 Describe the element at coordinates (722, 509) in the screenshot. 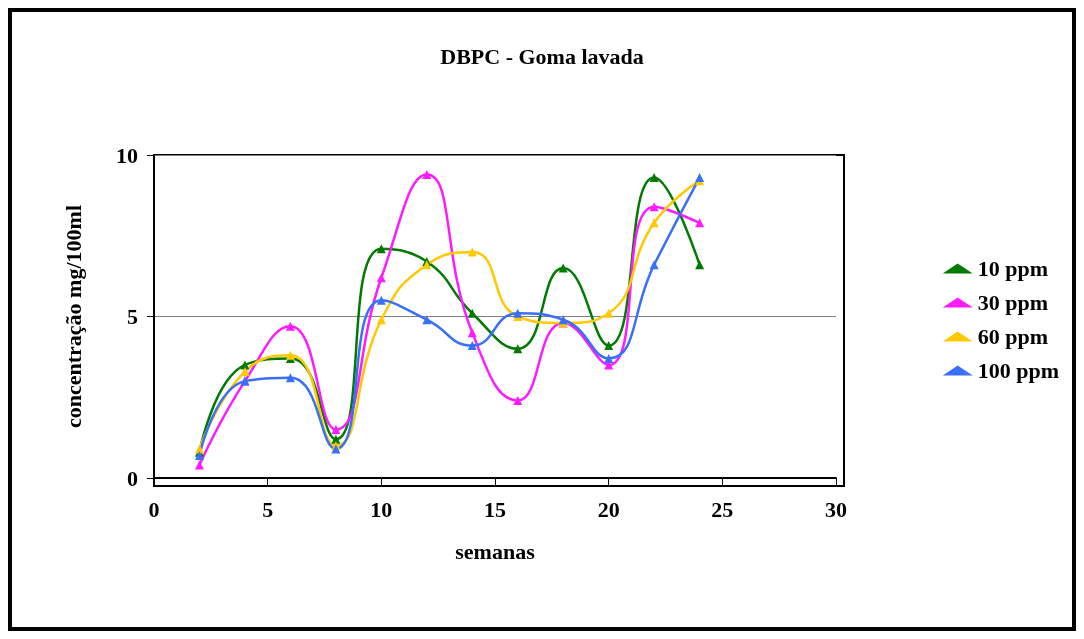

I see `x-tick-label: 25` at that location.